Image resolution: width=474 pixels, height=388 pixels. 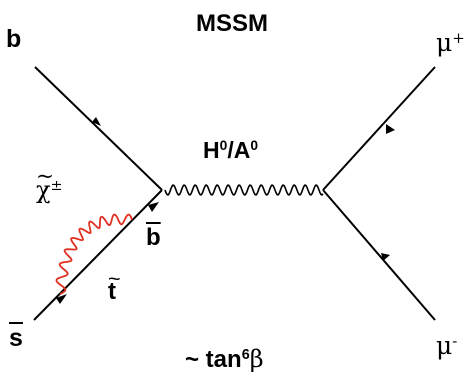 What do you see at coordinates (230, 150) in the screenshot?
I see `higgs-label: H0/A0` at bounding box center [230, 150].